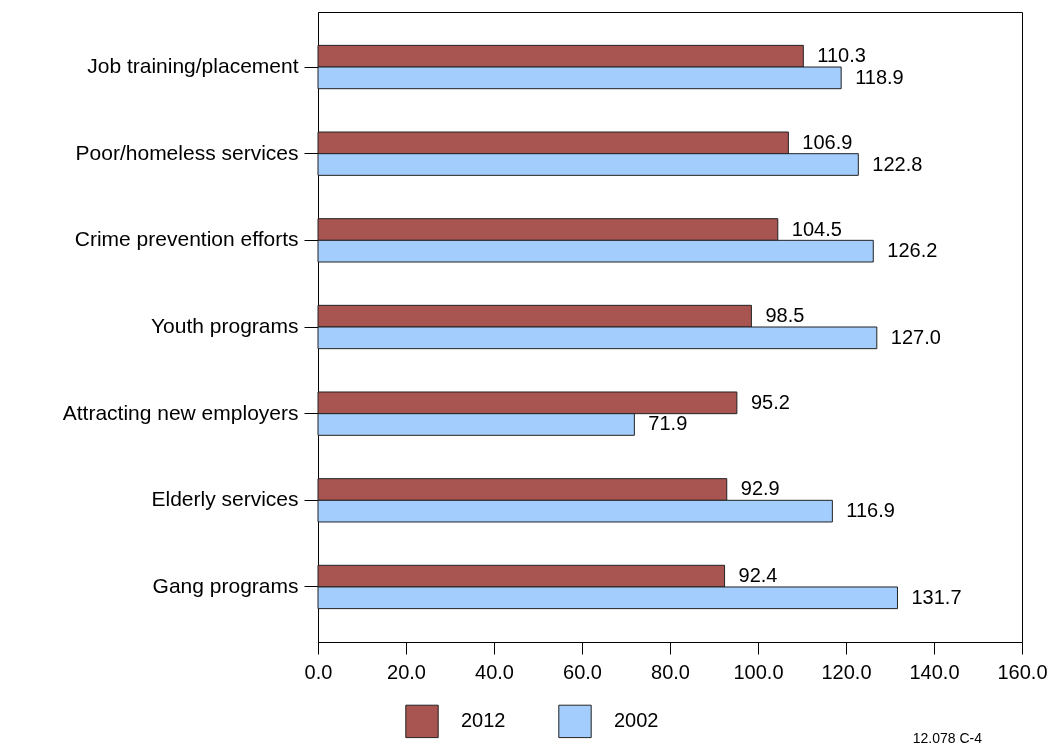  What do you see at coordinates (187, 152) in the screenshot?
I see `y-tick-label: Poor/homeless services` at bounding box center [187, 152].